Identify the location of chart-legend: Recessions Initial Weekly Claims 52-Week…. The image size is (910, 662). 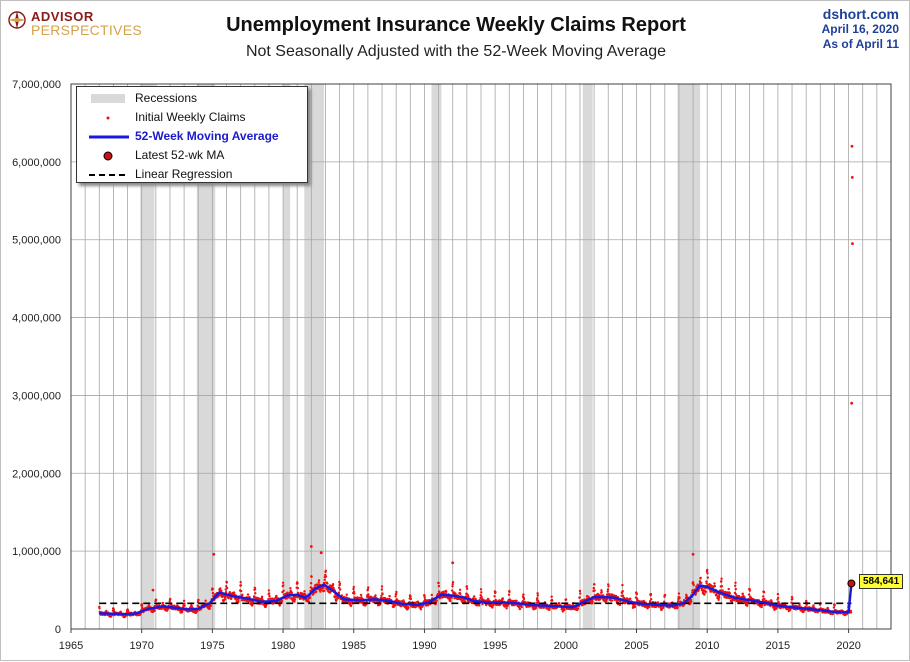
(192, 134).